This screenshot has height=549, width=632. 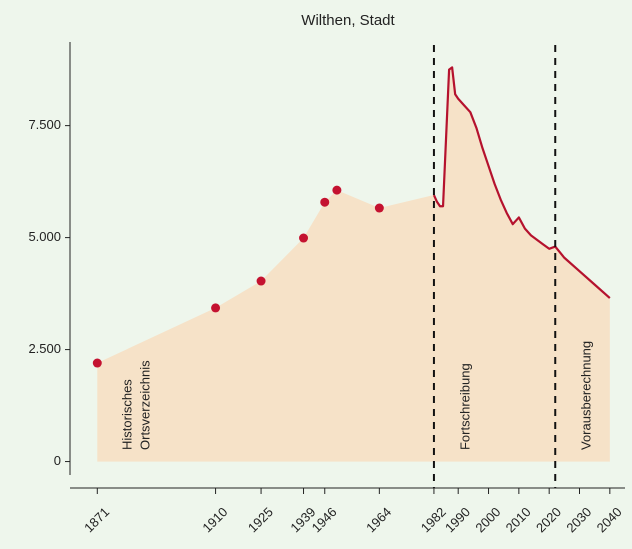 What do you see at coordinates (44, 236) in the screenshot?
I see `y-tick-label: 5.000` at bounding box center [44, 236].